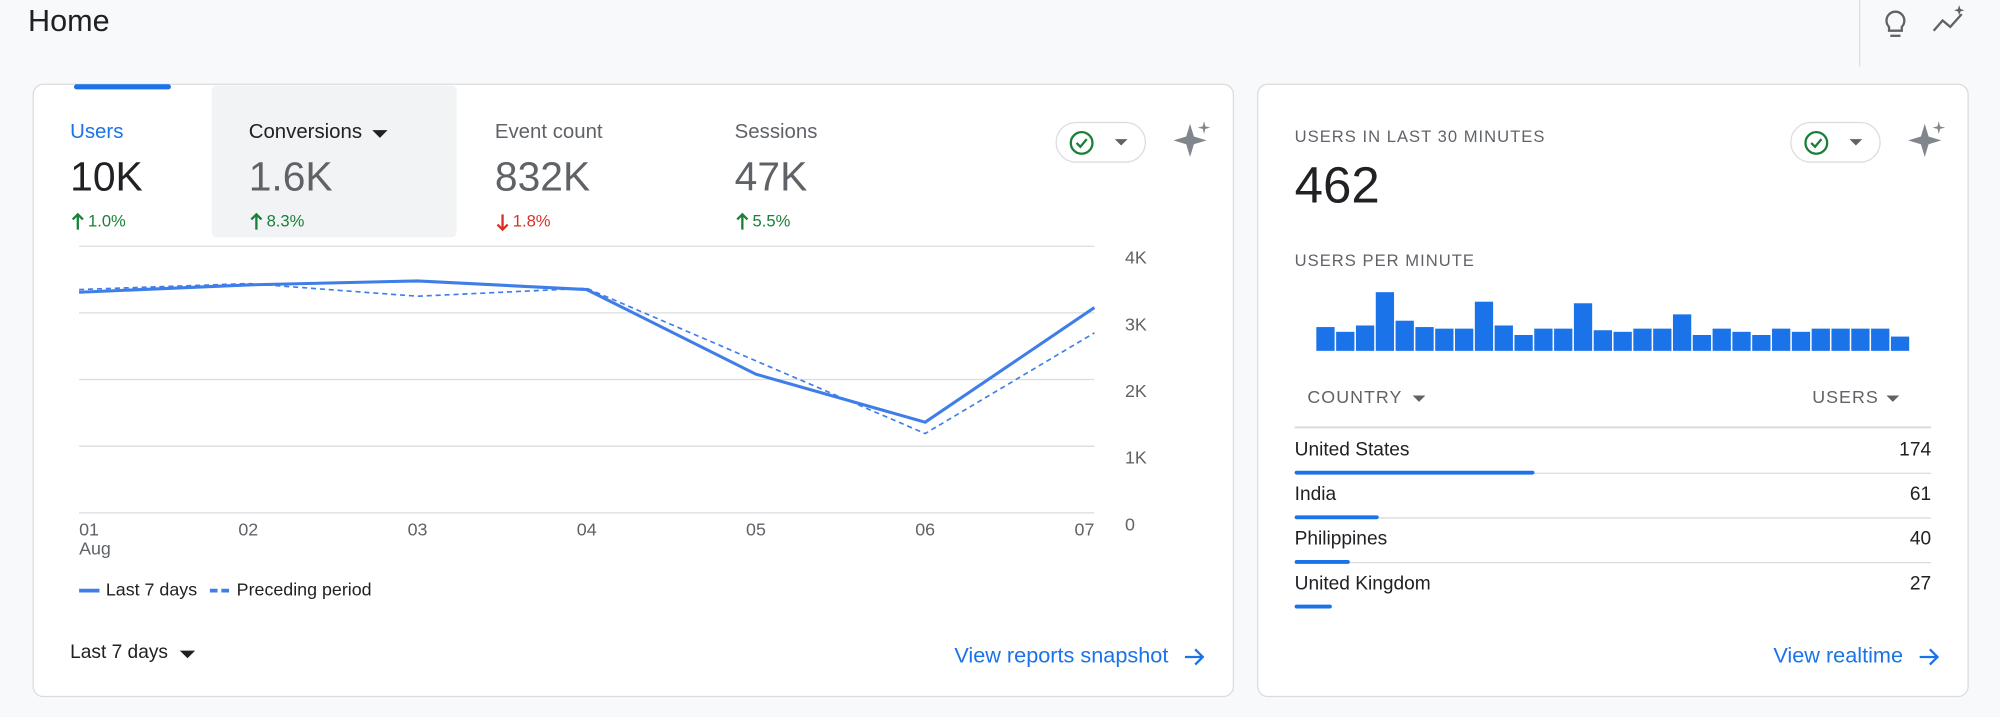  What do you see at coordinates (756, 529) in the screenshot?
I see `x-tick-label: 05` at bounding box center [756, 529].